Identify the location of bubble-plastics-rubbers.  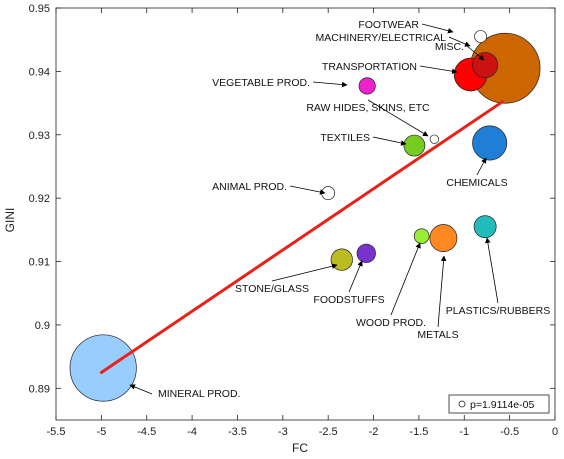
(485, 227).